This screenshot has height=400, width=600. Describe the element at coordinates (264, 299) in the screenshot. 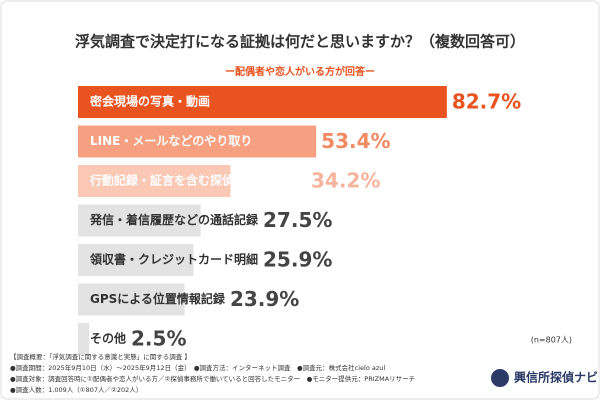

I see `value-label: 23.9%` at that location.